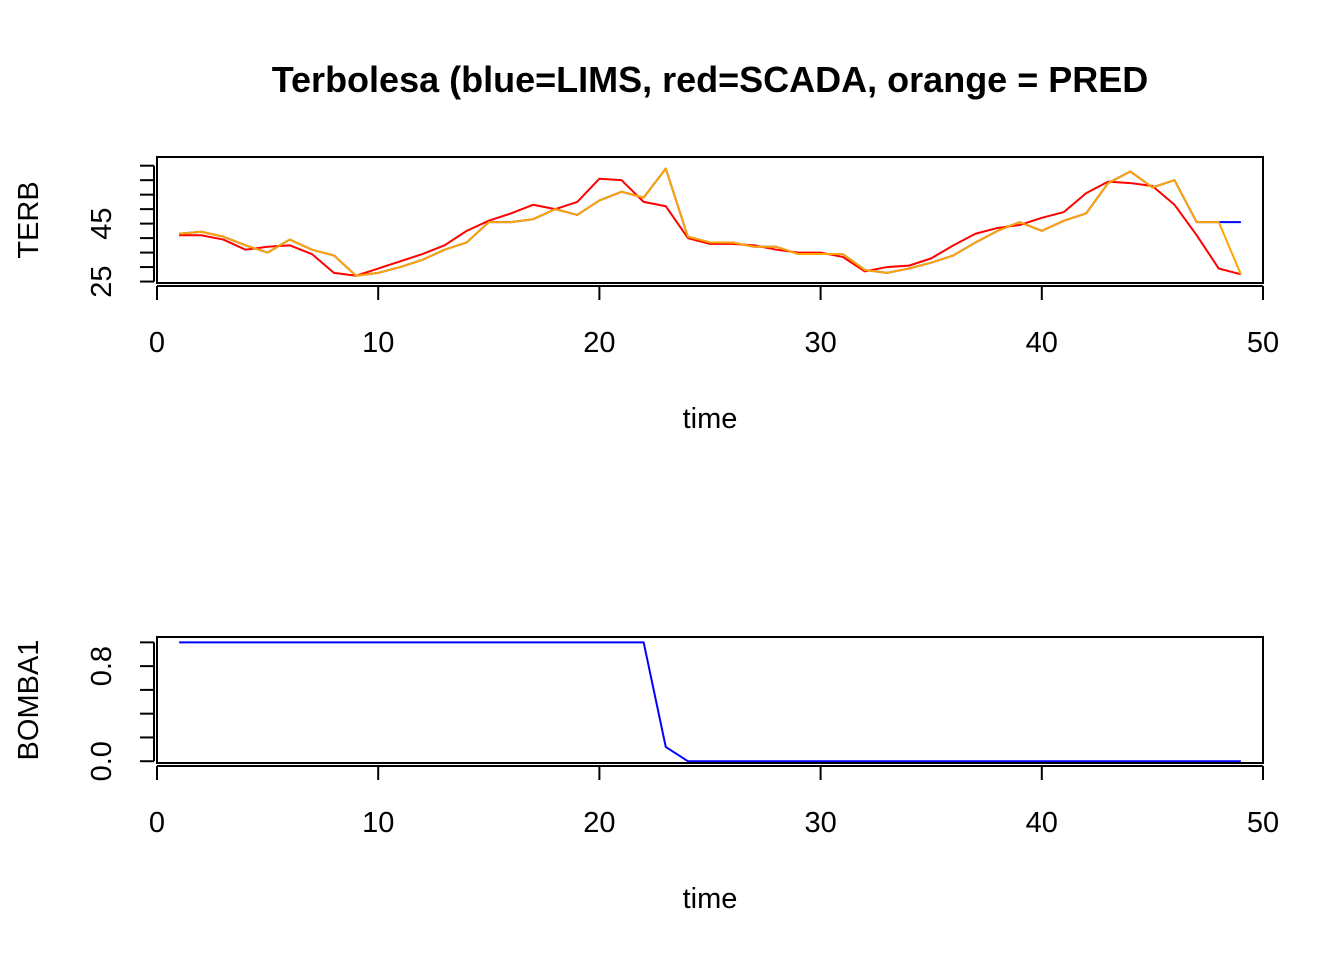 The image size is (1344, 960). I want to click on terb-x-tick-label-50: 50, so click(1263, 343).